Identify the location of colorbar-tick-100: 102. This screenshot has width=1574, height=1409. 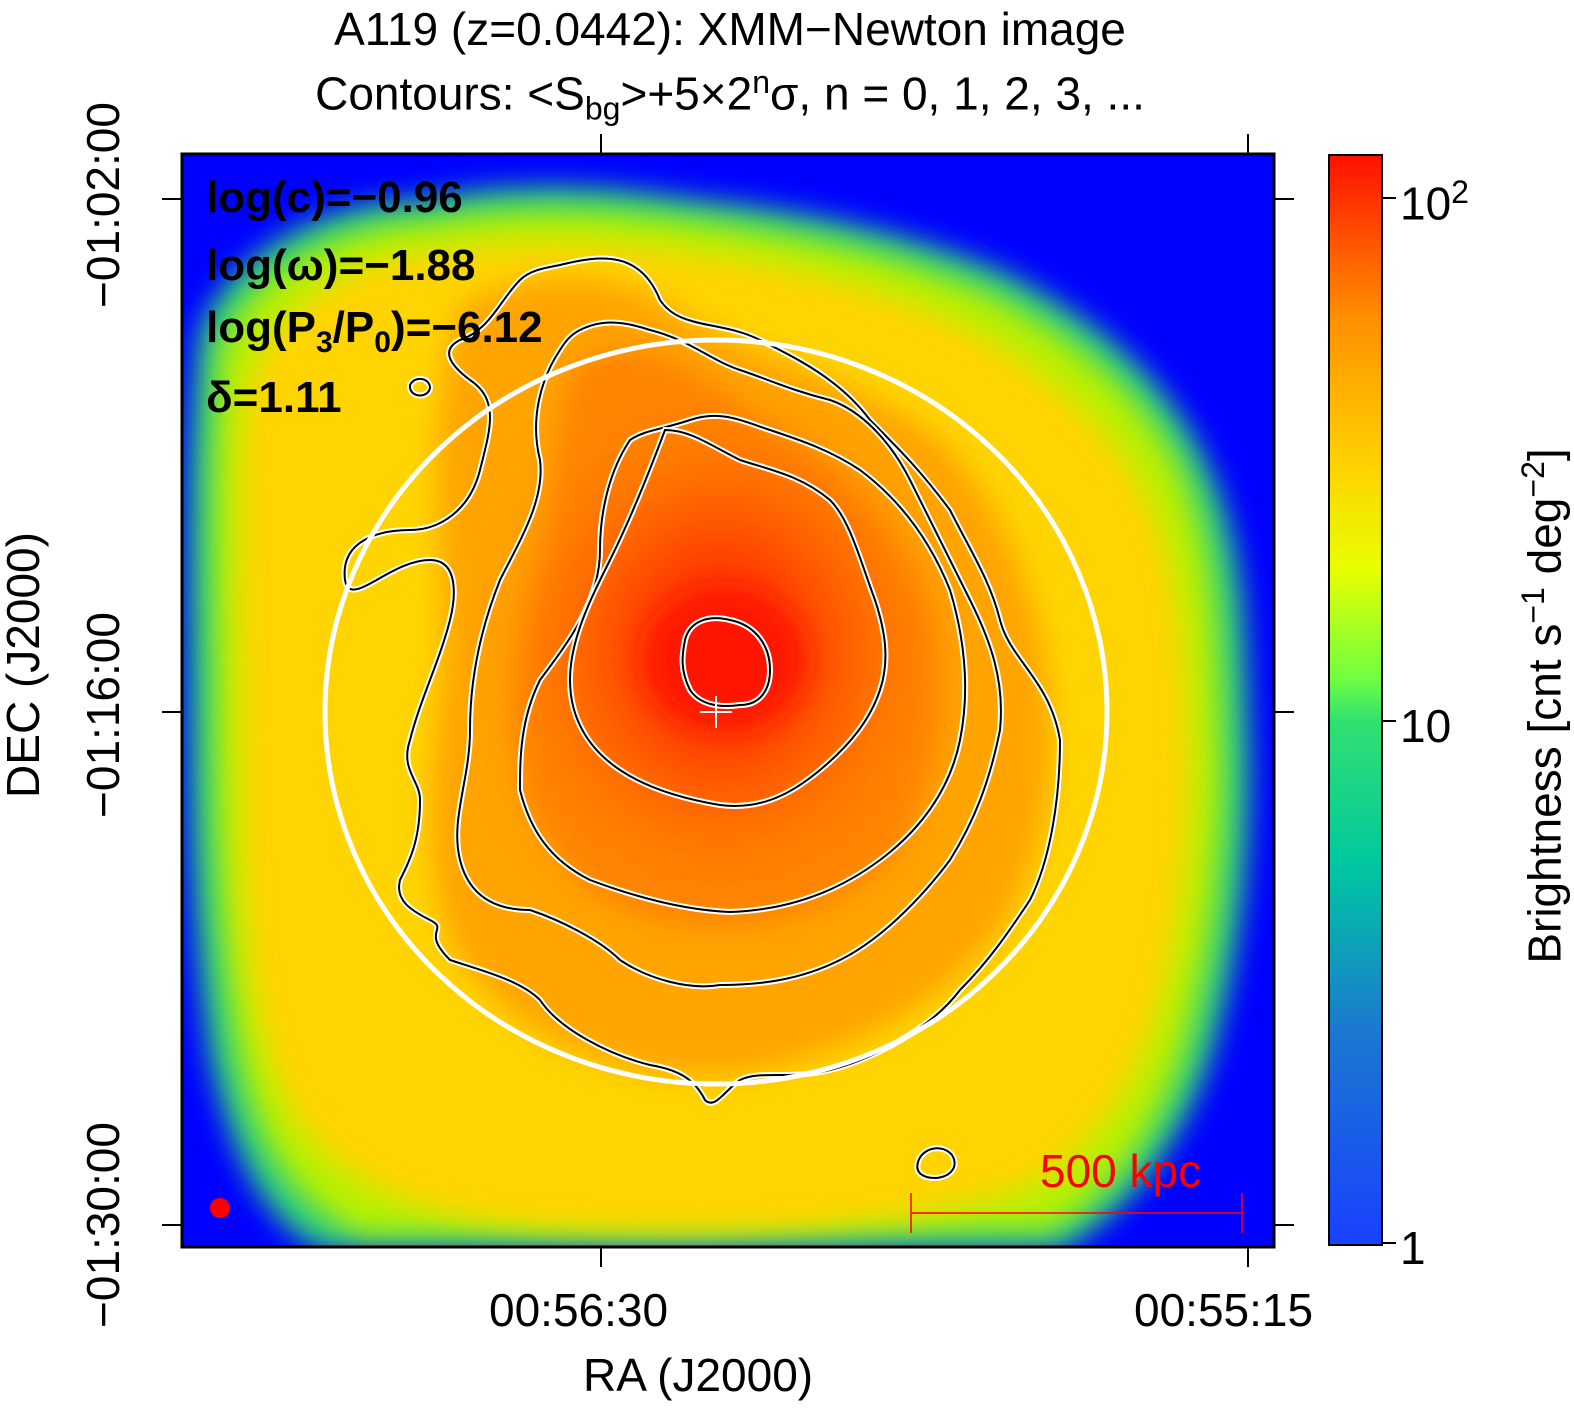
(1434, 202).